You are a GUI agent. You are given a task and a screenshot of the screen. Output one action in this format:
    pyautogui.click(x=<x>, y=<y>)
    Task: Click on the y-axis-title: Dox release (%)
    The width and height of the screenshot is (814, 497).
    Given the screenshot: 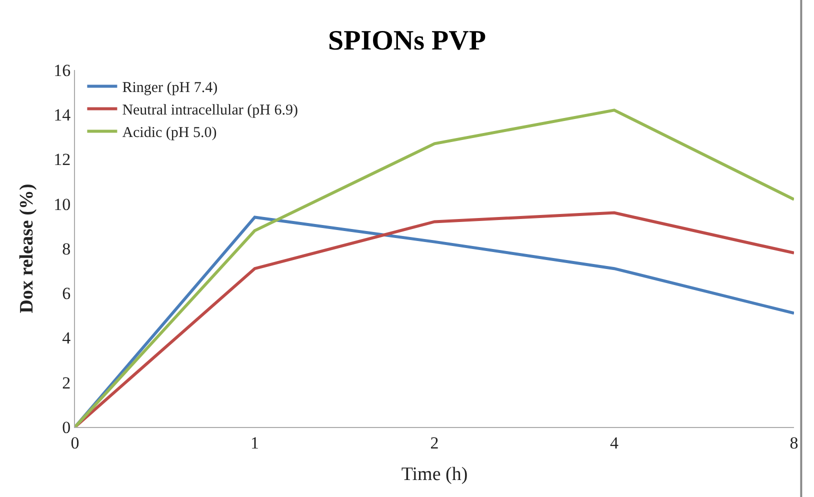 What is the action you would take?
    pyautogui.click(x=27, y=249)
    